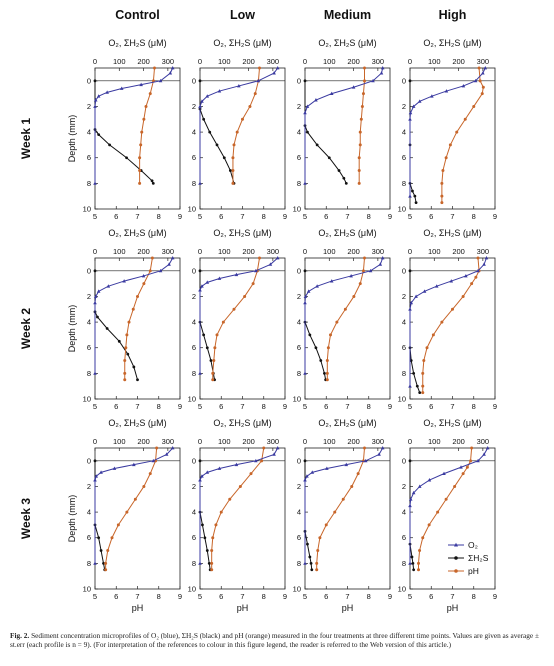  I want to click on legend-marker-o2, so click(456, 544).